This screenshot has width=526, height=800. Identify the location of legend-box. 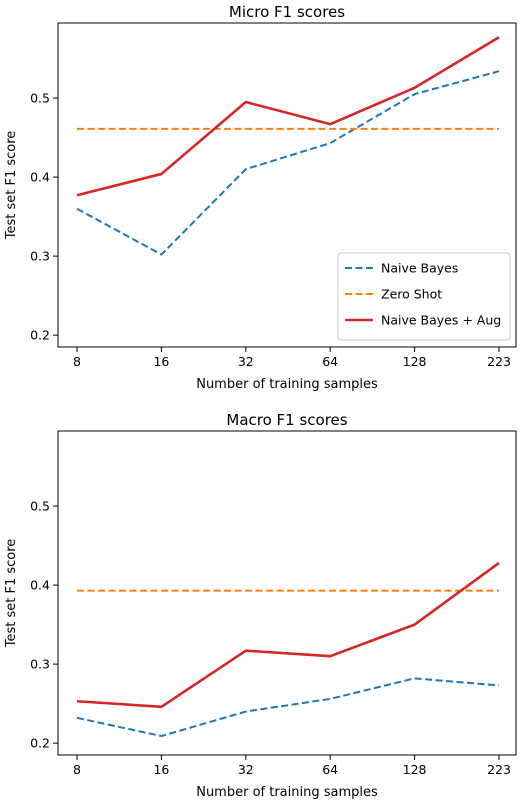
(424, 296).